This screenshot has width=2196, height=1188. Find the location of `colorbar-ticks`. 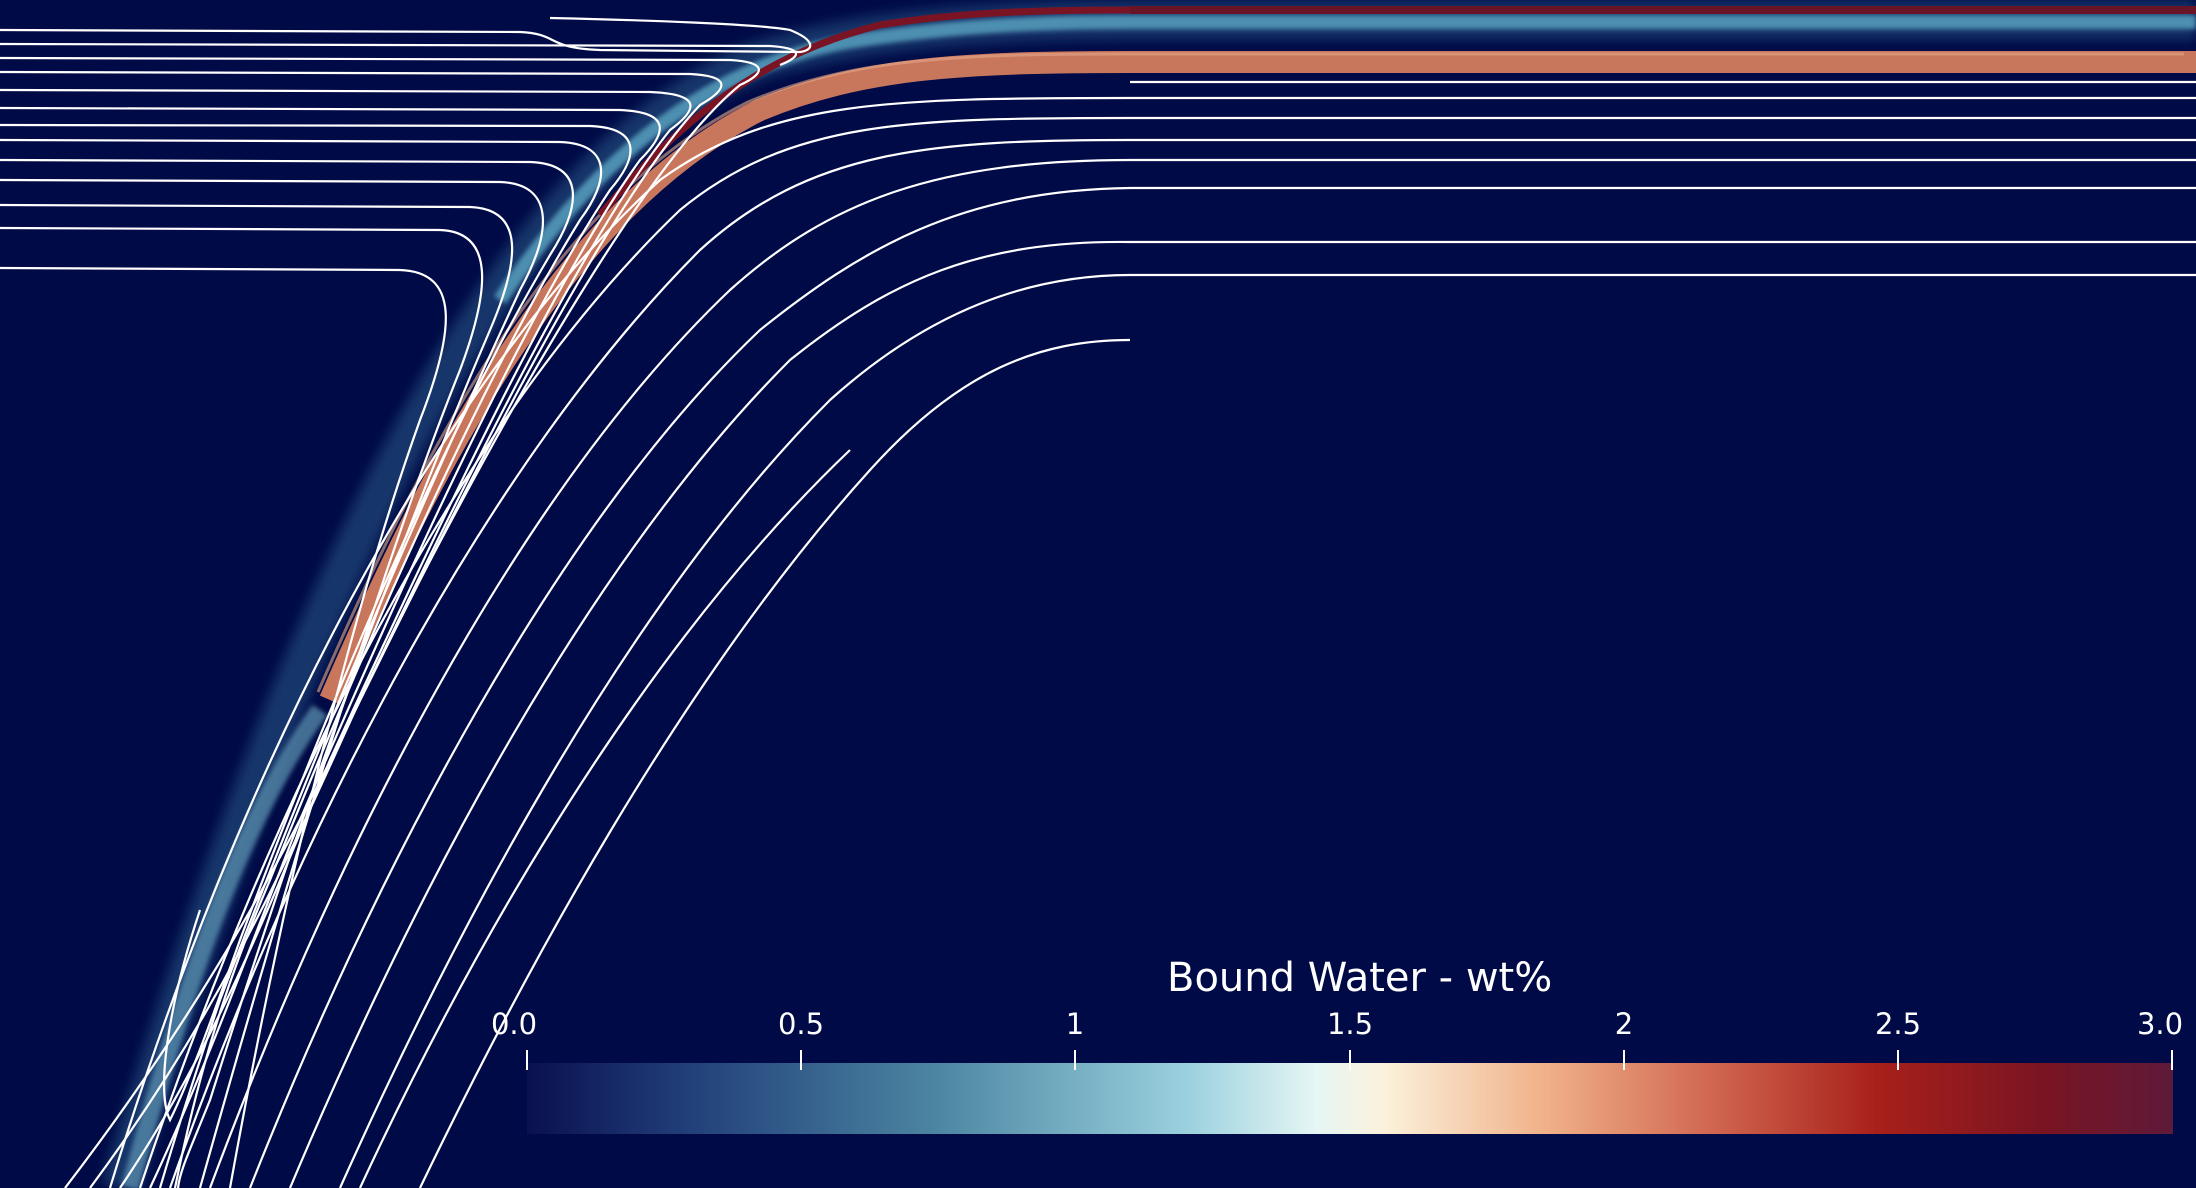

colorbar-ticks is located at coordinates (1349, 1060).